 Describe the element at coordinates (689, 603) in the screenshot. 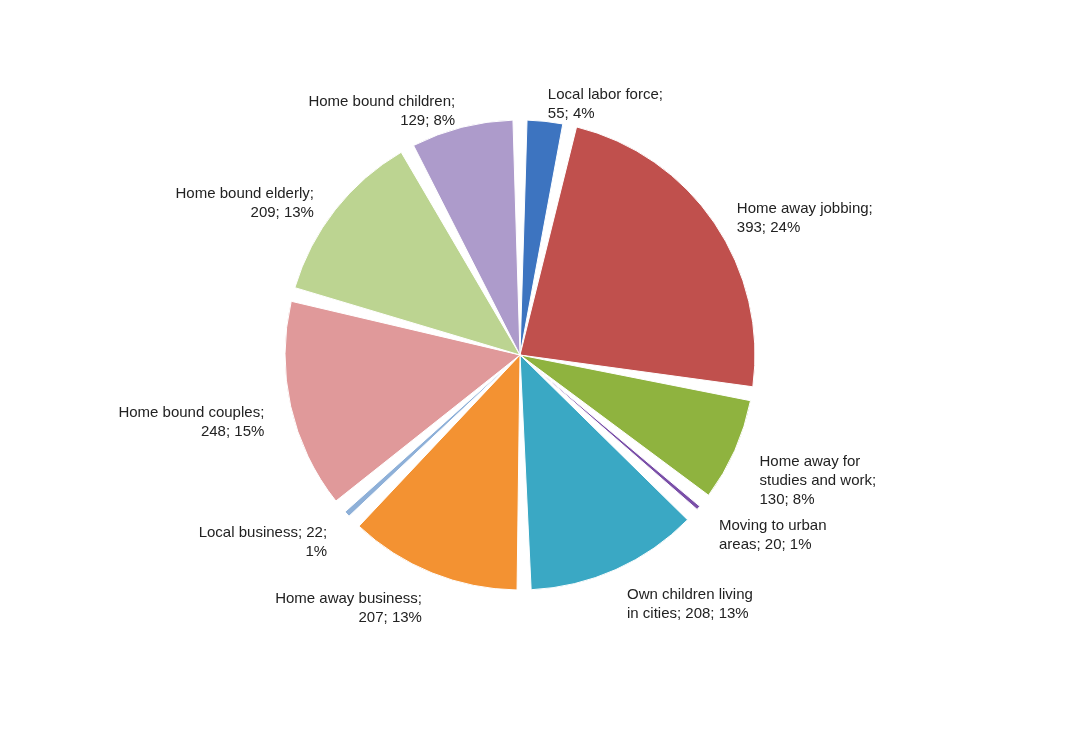

I see `slice-label: Own children living in cities; 208; 13%` at that location.